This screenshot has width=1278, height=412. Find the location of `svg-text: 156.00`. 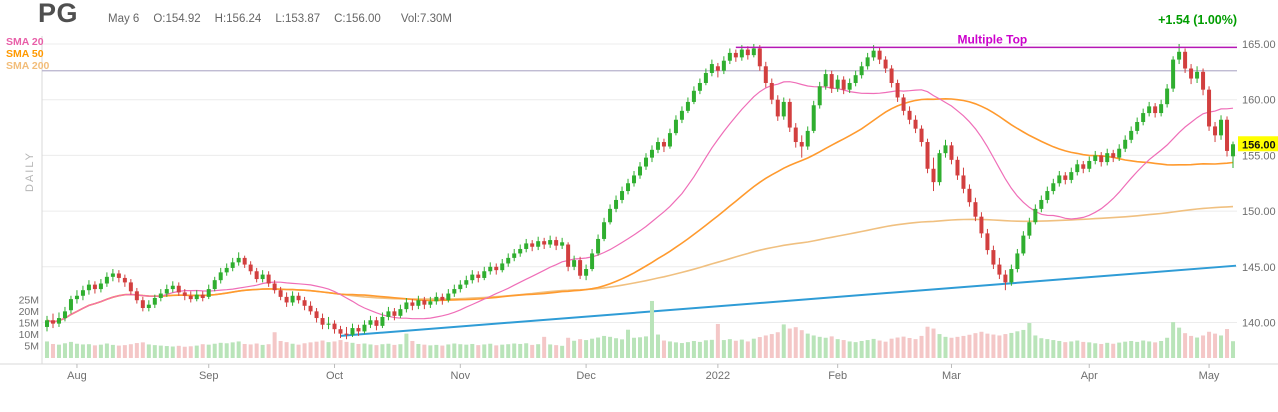

svg-text: 156.00 is located at coordinates (1259, 145).